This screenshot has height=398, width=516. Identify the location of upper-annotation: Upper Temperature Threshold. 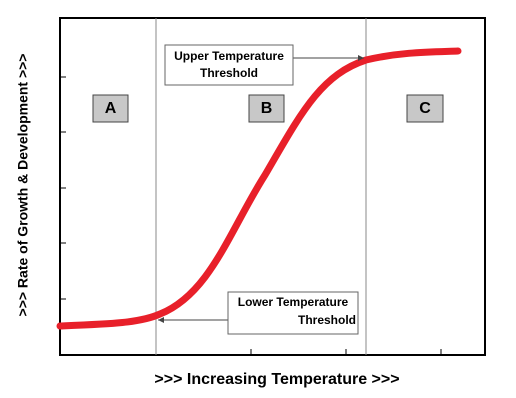
(264, 65).